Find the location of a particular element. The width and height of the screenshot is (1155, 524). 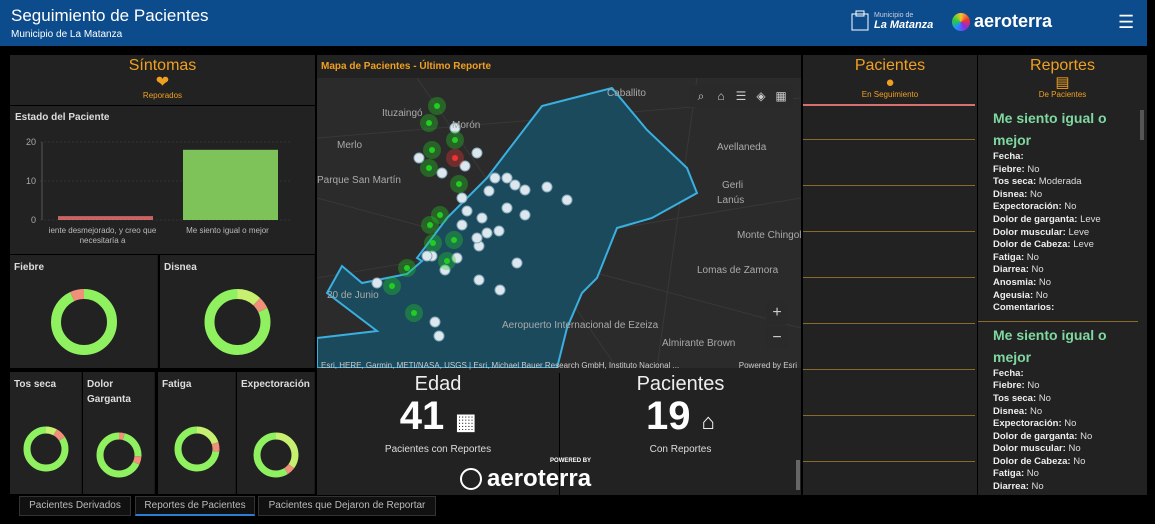

person-icon: ● is located at coordinates (890, 82).